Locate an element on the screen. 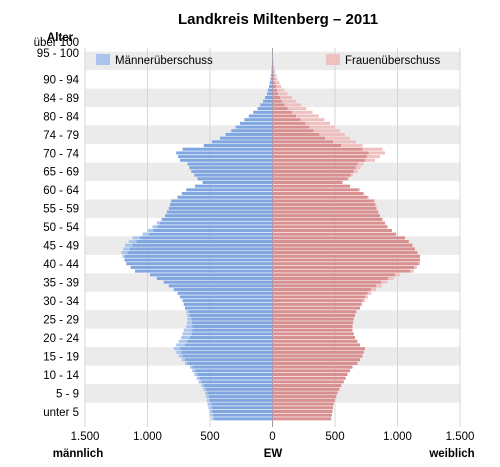 This screenshot has height=467, width=500. age-tick-label: 30 - 34 is located at coordinates (61, 302).